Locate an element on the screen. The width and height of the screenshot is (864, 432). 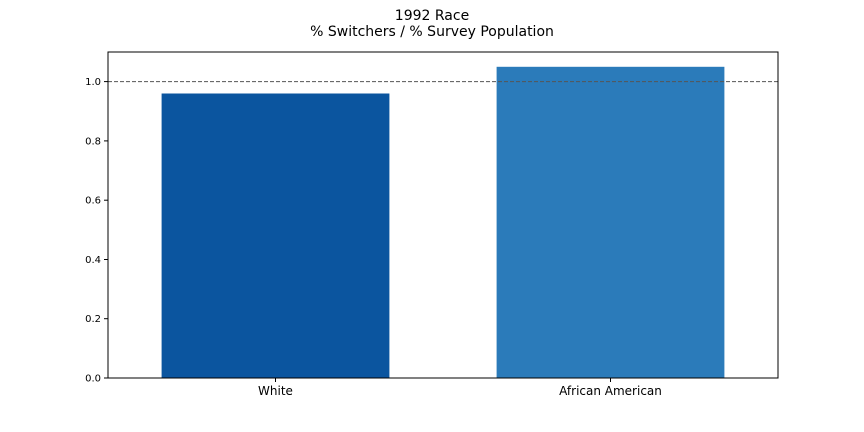
y-axis: 0.0 0.2 0.4 0.6 0.8 1.0 is located at coordinates (96, 231).